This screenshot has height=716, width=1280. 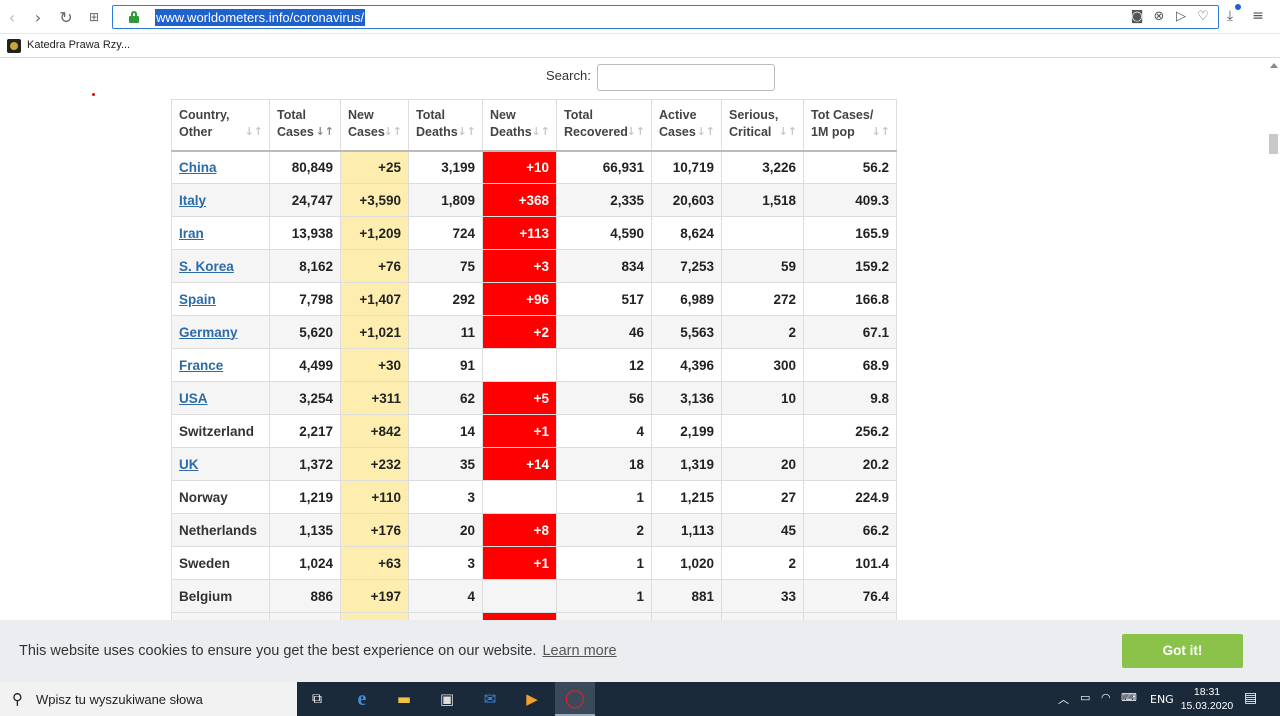 What do you see at coordinates (260, 17) in the screenshot?
I see `url-text: www.worldometers.info/coronavirus/` at bounding box center [260, 17].